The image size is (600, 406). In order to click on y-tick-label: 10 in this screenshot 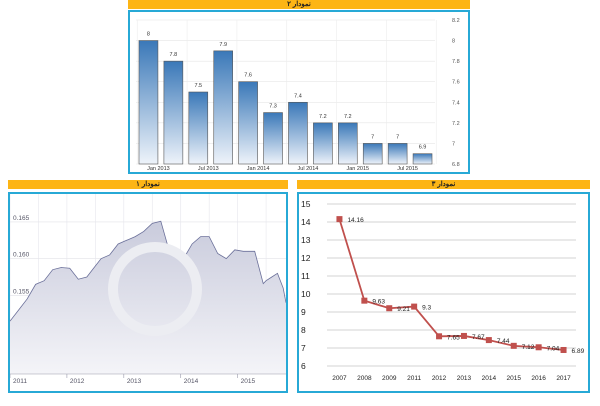, I will do `click(306, 294)`.